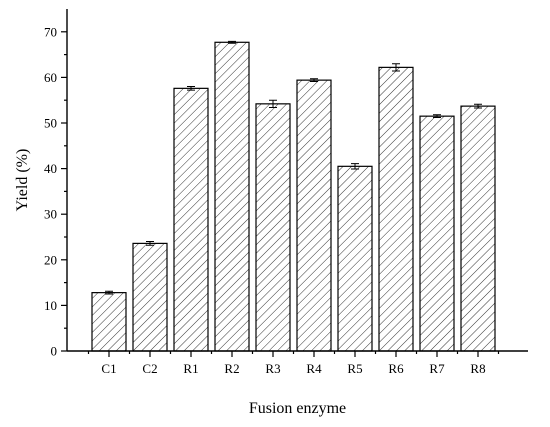 The image size is (550, 427). What do you see at coordinates (314, 80) in the screenshot?
I see `error-bar-R4` at bounding box center [314, 80].